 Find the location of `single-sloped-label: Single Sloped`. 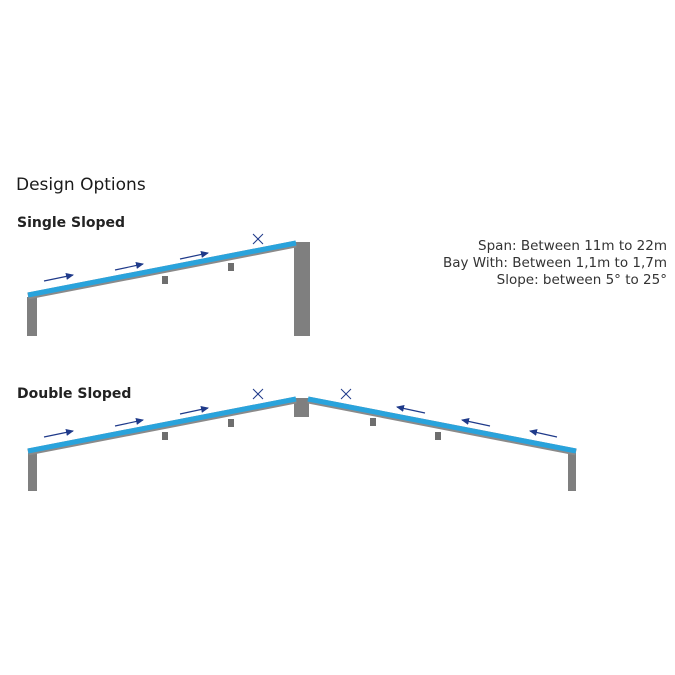

single-sloped-label: Single Sloped is located at coordinates (71, 223).